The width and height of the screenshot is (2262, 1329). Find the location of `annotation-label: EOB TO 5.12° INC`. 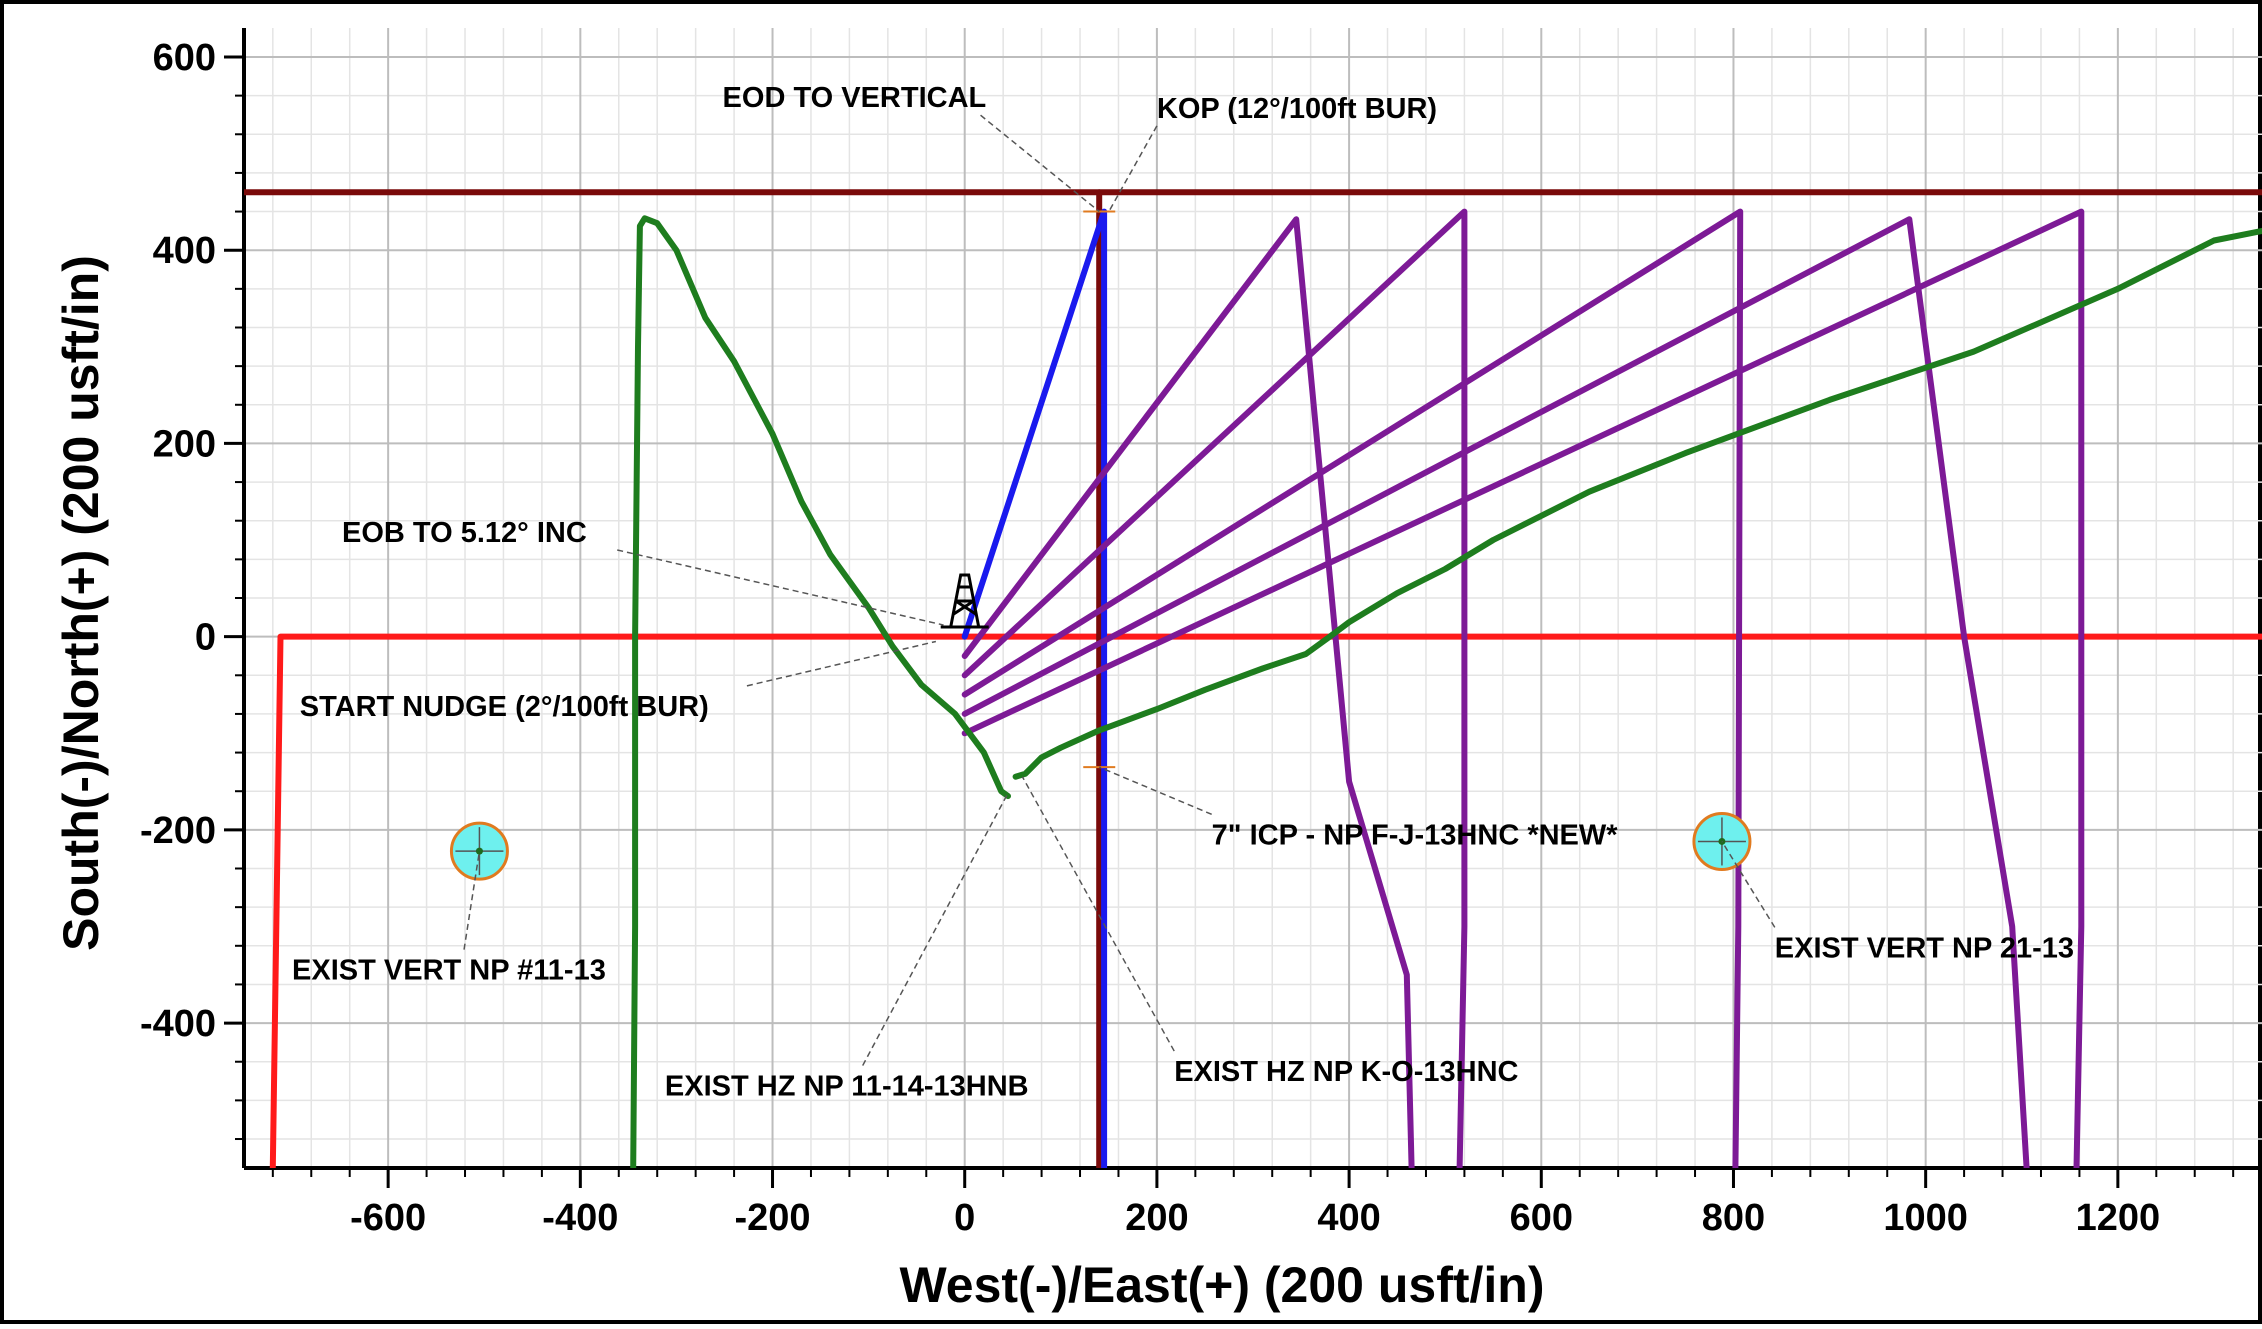

annotation-label: EOB TO 5.12° INC is located at coordinates (464, 533).